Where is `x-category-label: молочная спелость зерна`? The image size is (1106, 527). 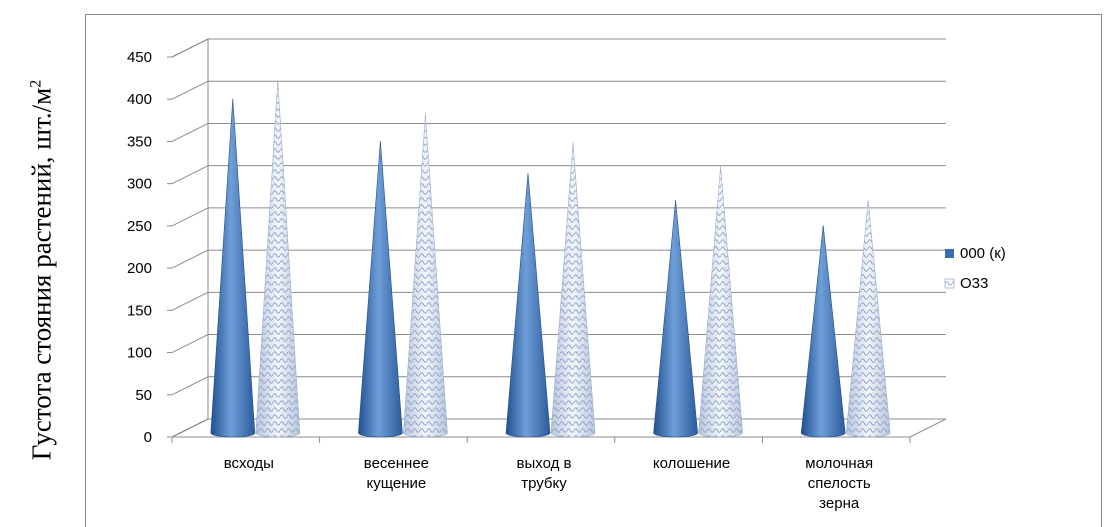 x-category-label: молочная спелость зерна is located at coordinates (839, 483).